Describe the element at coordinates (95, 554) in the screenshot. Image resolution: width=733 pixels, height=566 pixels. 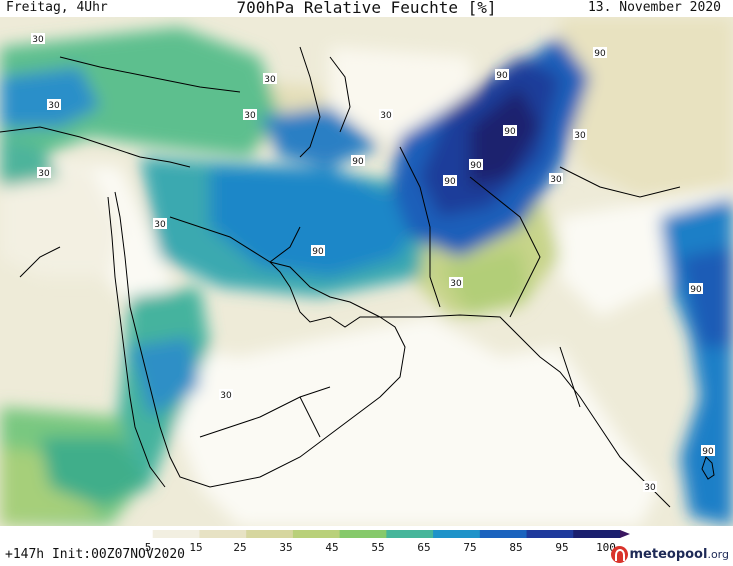
I see `run-info: +147h Init:00Z07NOV2020` at that location.